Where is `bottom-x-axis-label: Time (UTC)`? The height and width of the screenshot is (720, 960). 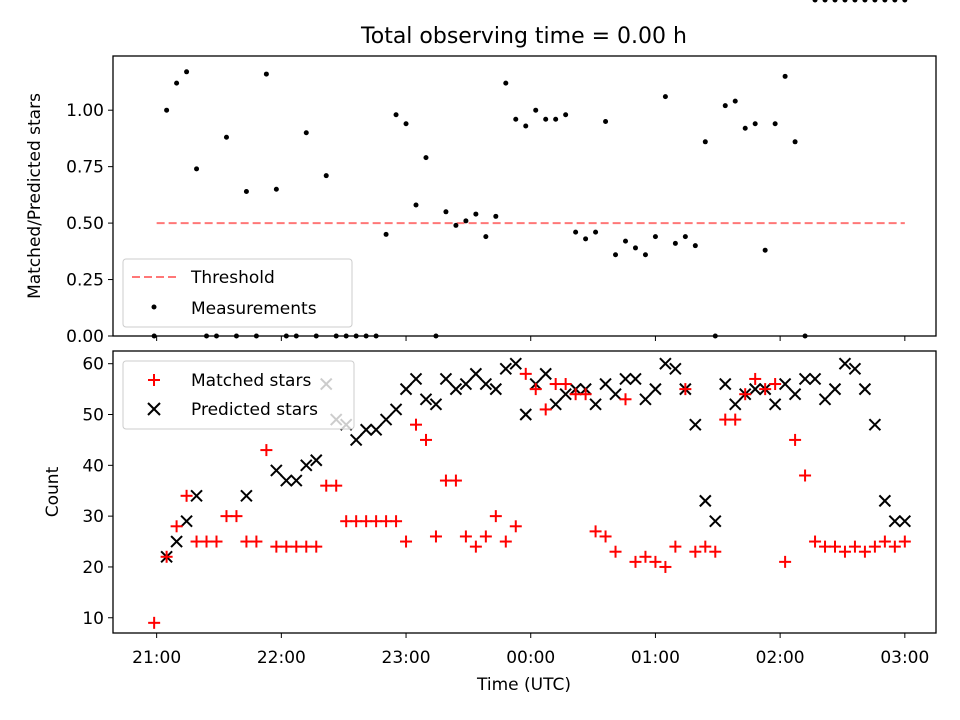
bottom-x-axis-label: Time (UTC) is located at coordinates (523, 685).